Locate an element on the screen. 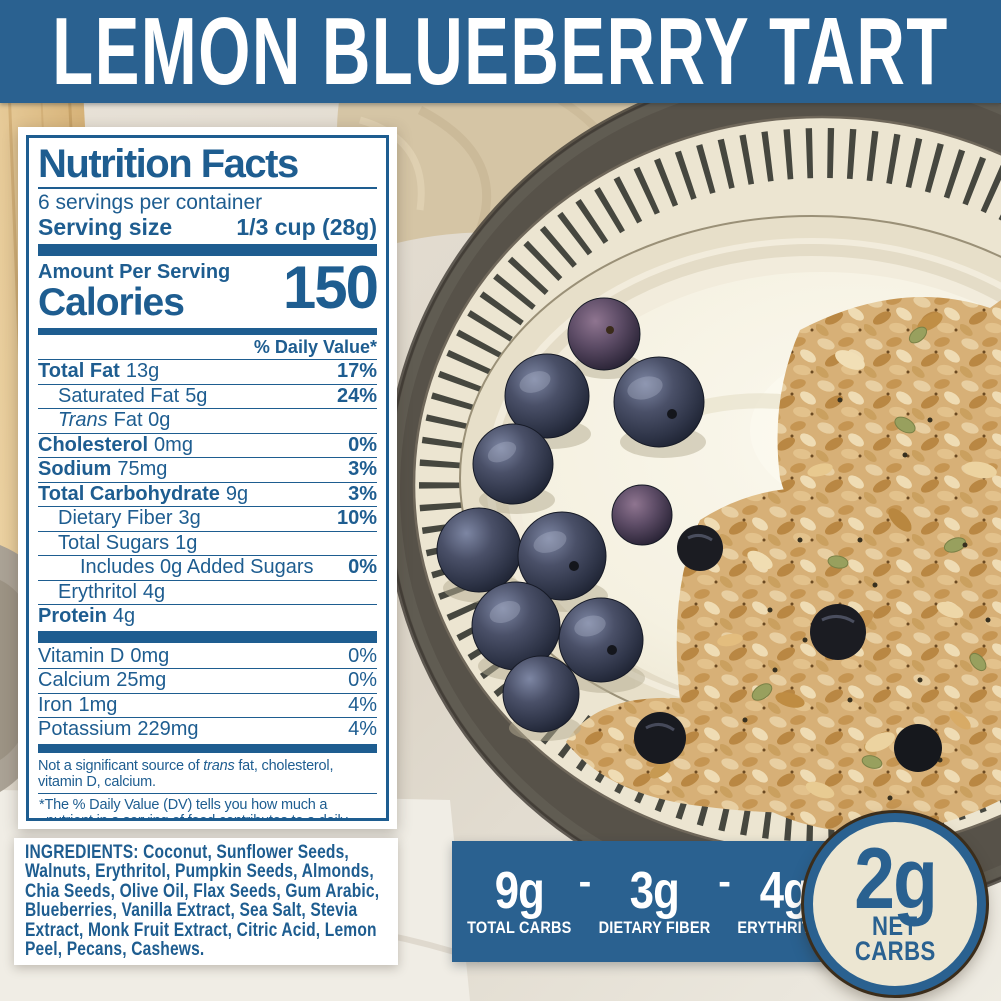  dietary-fiber-label: DIETARY FIBER is located at coordinates (654, 928).